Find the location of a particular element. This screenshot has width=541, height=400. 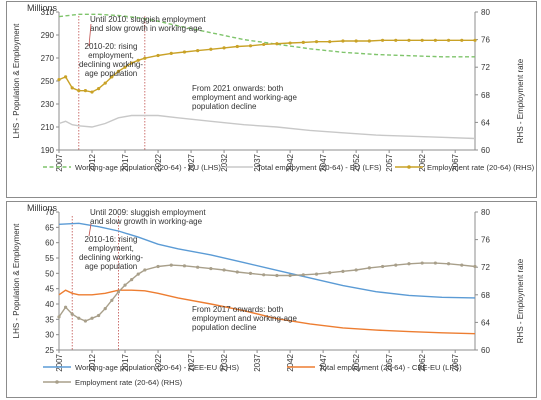

left-tick-label: 70 is located at coordinates (49, 212).